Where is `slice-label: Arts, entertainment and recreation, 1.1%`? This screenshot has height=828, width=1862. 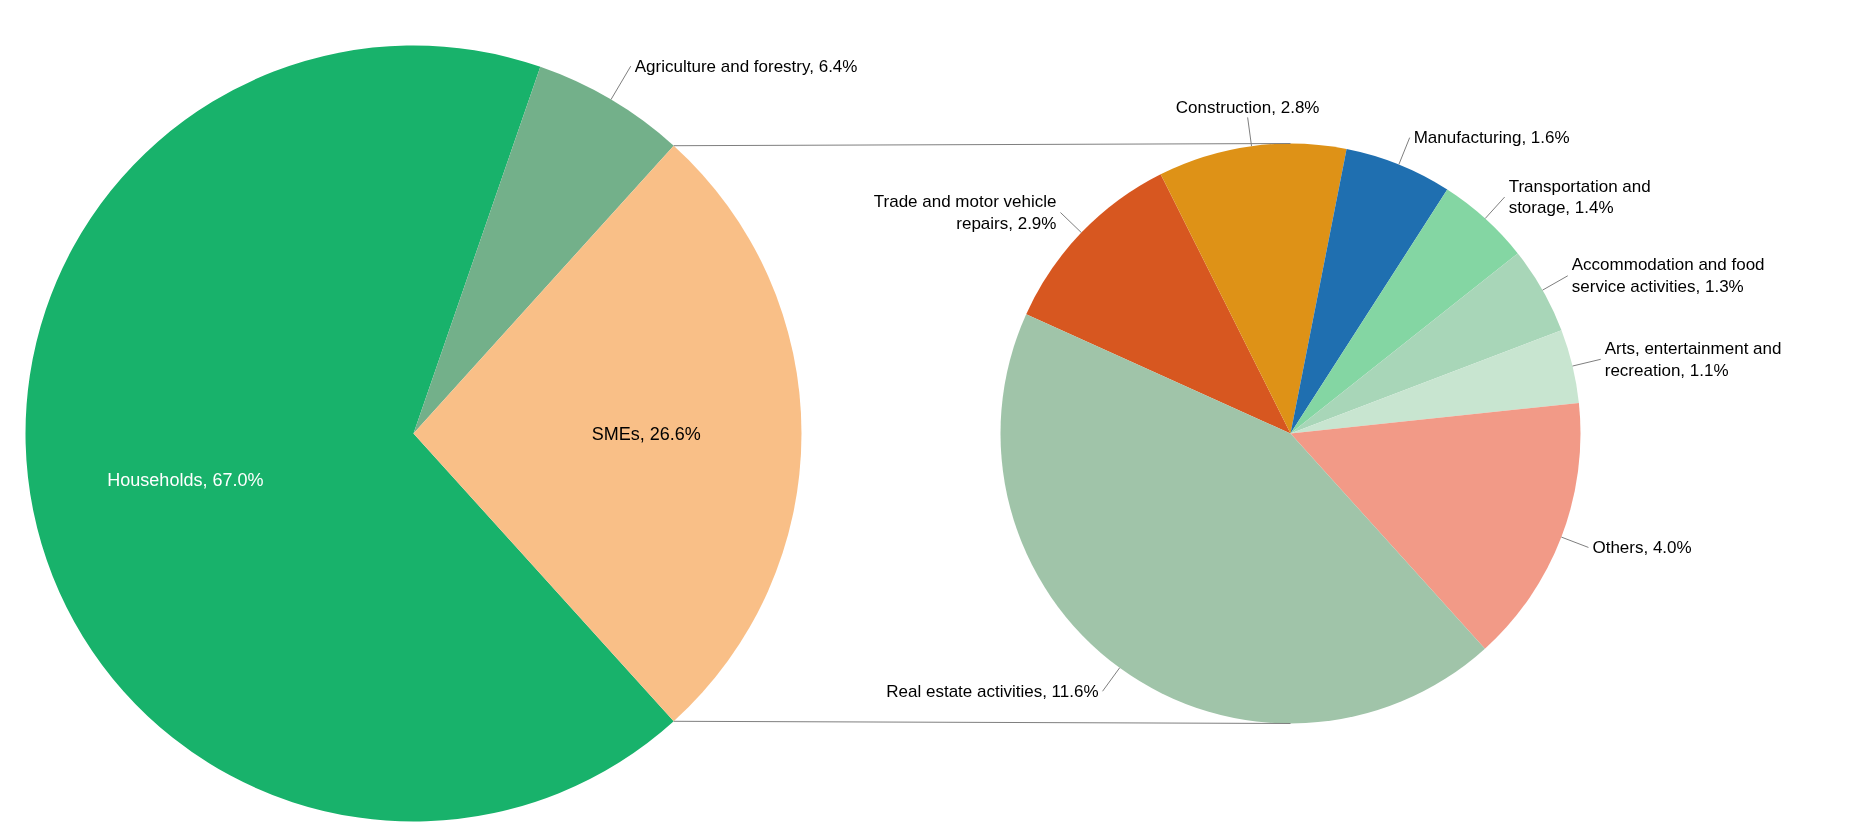
slice-label: Arts, entertainment and recreation, 1.1% is located at coordinates (1693, 359).